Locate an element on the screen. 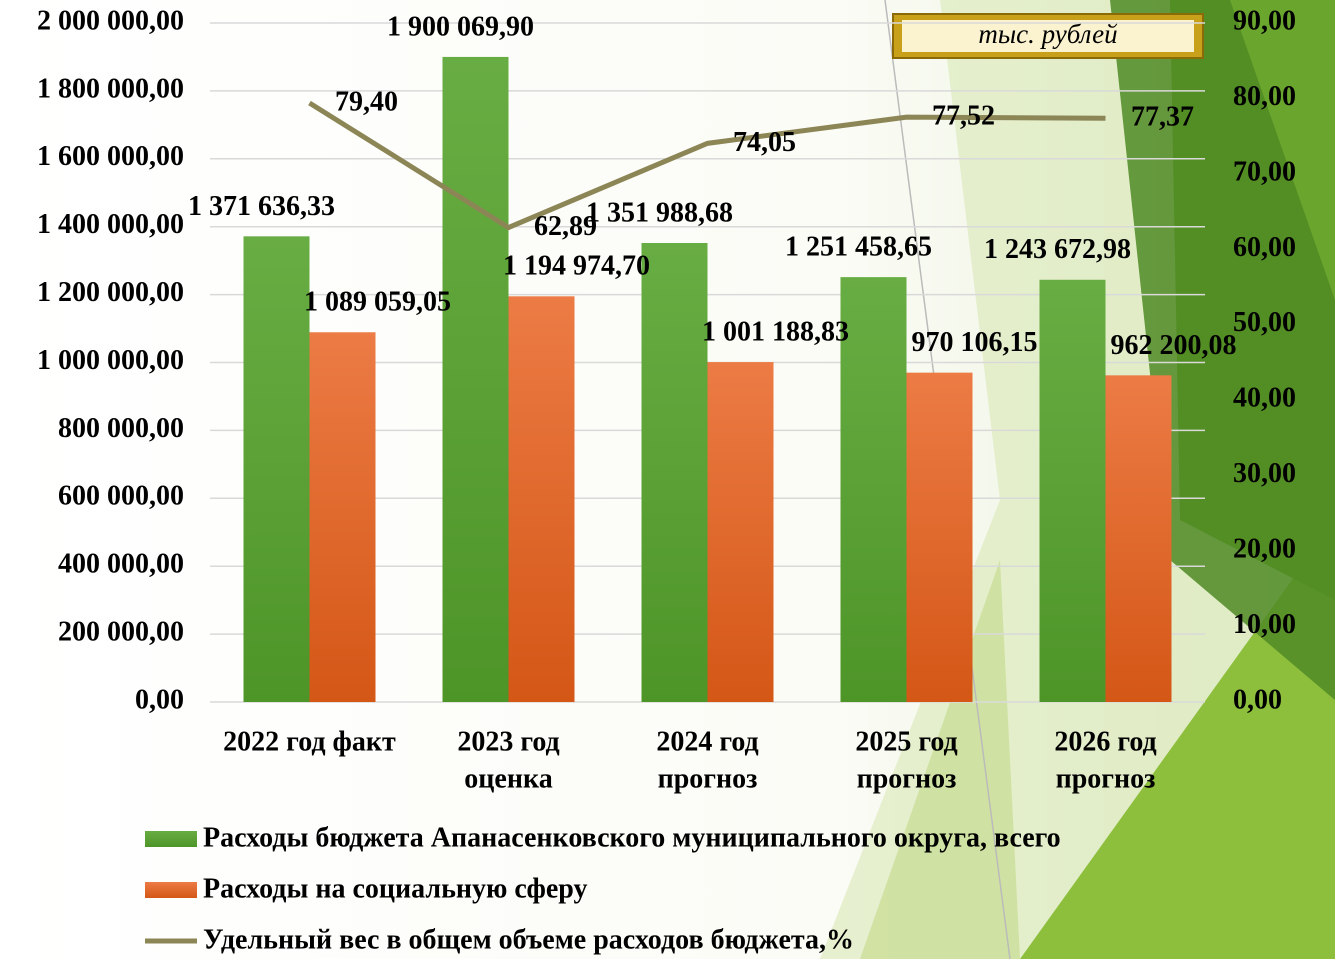 The height and width of the screenshot is (959, 1335). y2-tick-label: 50,00 is located at coordinates (1264, 322).